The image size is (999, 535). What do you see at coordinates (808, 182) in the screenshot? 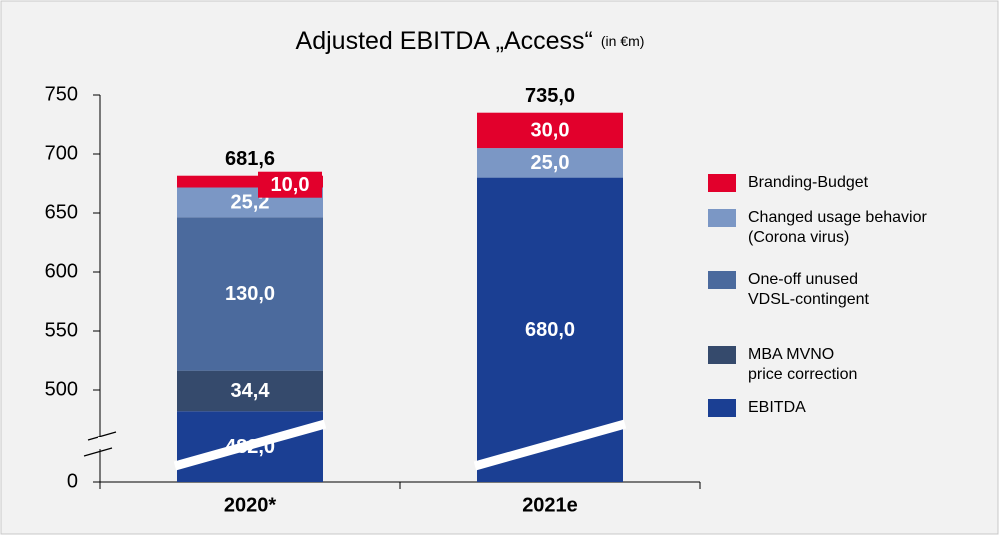
I see `legend-label: Branding-Budget` at bounding box center [808, 182].